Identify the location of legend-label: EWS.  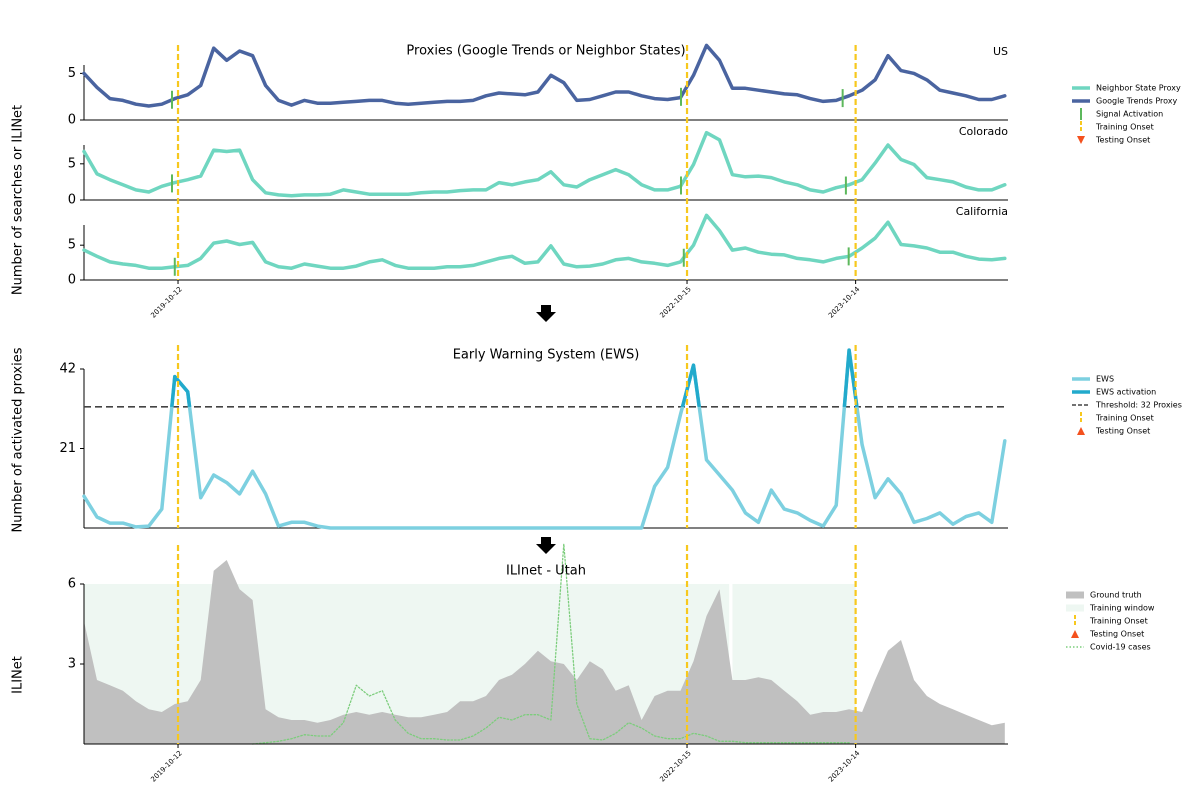
(1105, 379).